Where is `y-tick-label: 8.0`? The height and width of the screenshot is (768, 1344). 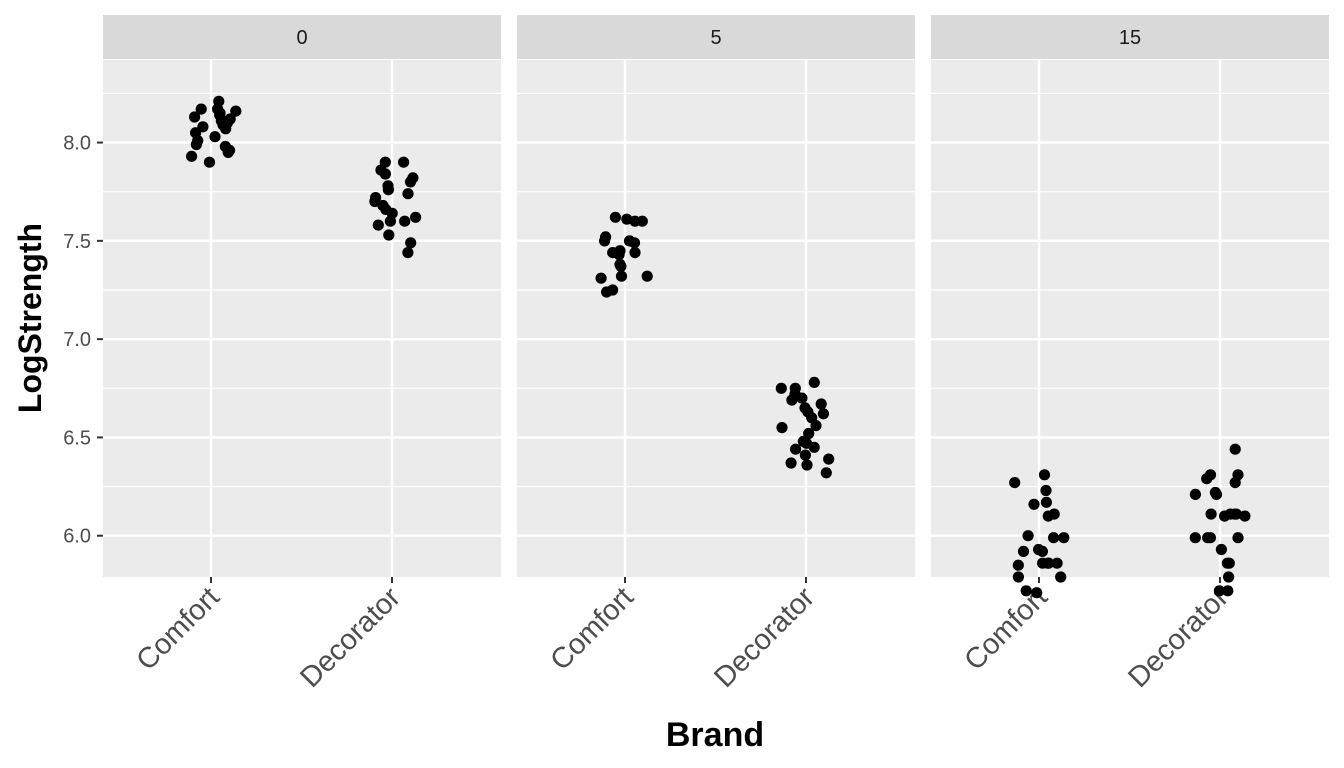 y-tick-label: 8.0 is located at coordinates (77, 144).